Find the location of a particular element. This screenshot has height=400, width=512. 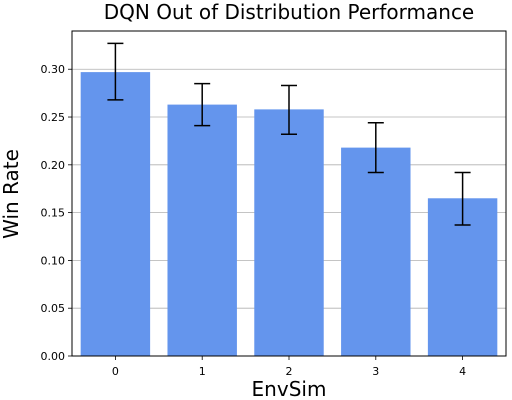

x-axis-label: EnvSim is located at coordinates (289, 388).